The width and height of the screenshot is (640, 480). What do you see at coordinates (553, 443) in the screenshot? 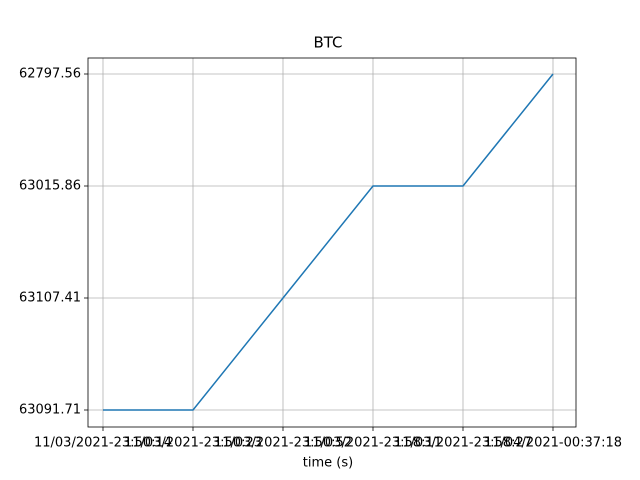
I see `x-tick-label: 11/04/2021-00:37:18` at bounding box center [553, 443].